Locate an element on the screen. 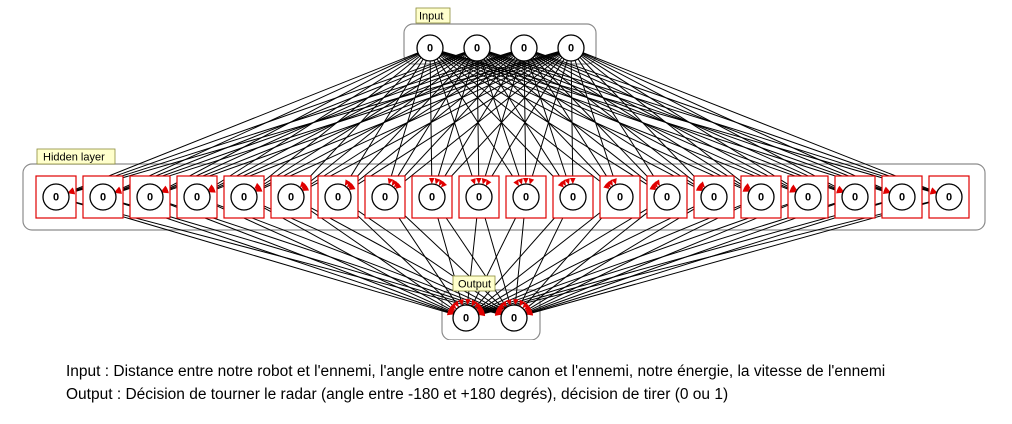 This screenshot has width=1012, height=424. output-layer-label: Output is located at coordinates (474, 285).